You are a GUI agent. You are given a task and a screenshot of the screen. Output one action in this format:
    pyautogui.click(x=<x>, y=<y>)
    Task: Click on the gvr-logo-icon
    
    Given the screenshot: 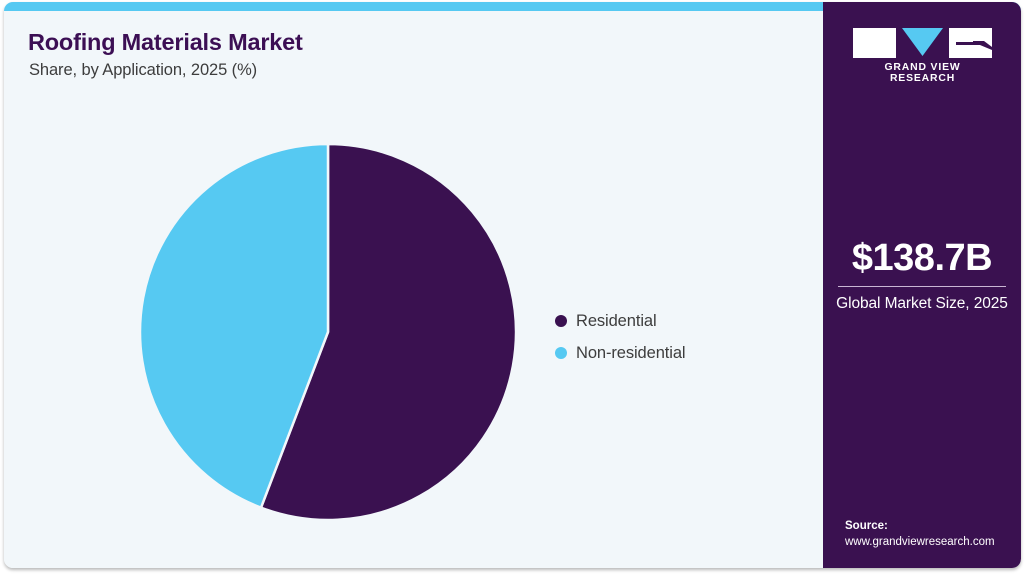 What is the action you would take?
    pyautogui.click(x=922, y=43)
    